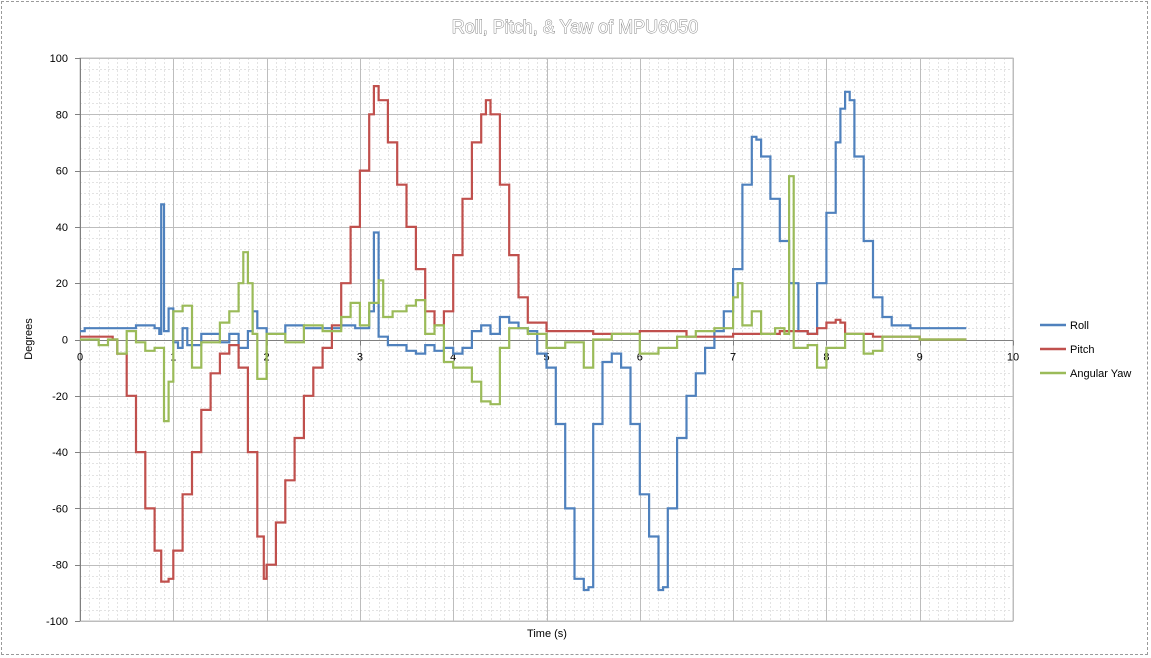 The image size is (1151, 658). I want to click on x-tick-label: 4, so click(453, 358).